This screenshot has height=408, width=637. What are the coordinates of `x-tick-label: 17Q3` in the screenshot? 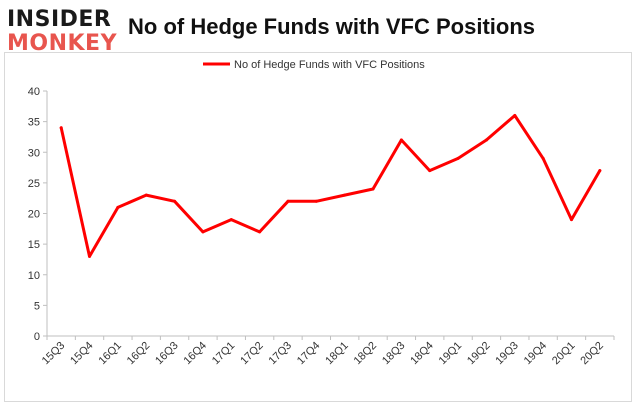 It's located at (281, 354).